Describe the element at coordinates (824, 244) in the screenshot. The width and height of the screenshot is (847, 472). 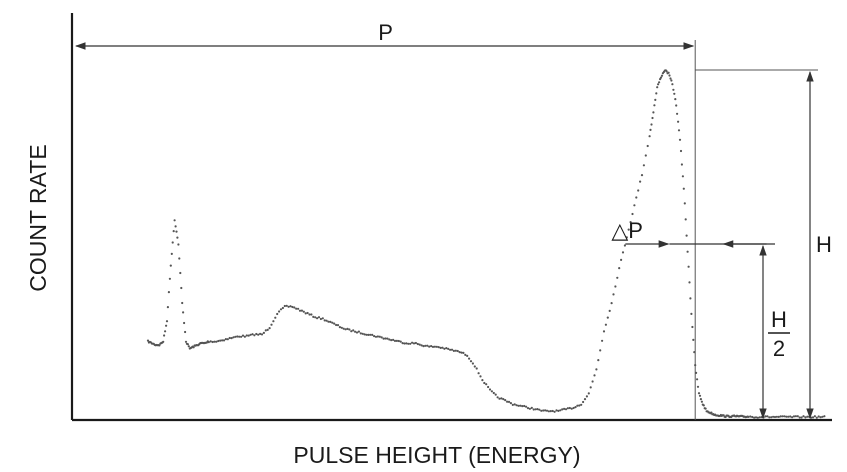
I see `h-label: H` at that location.